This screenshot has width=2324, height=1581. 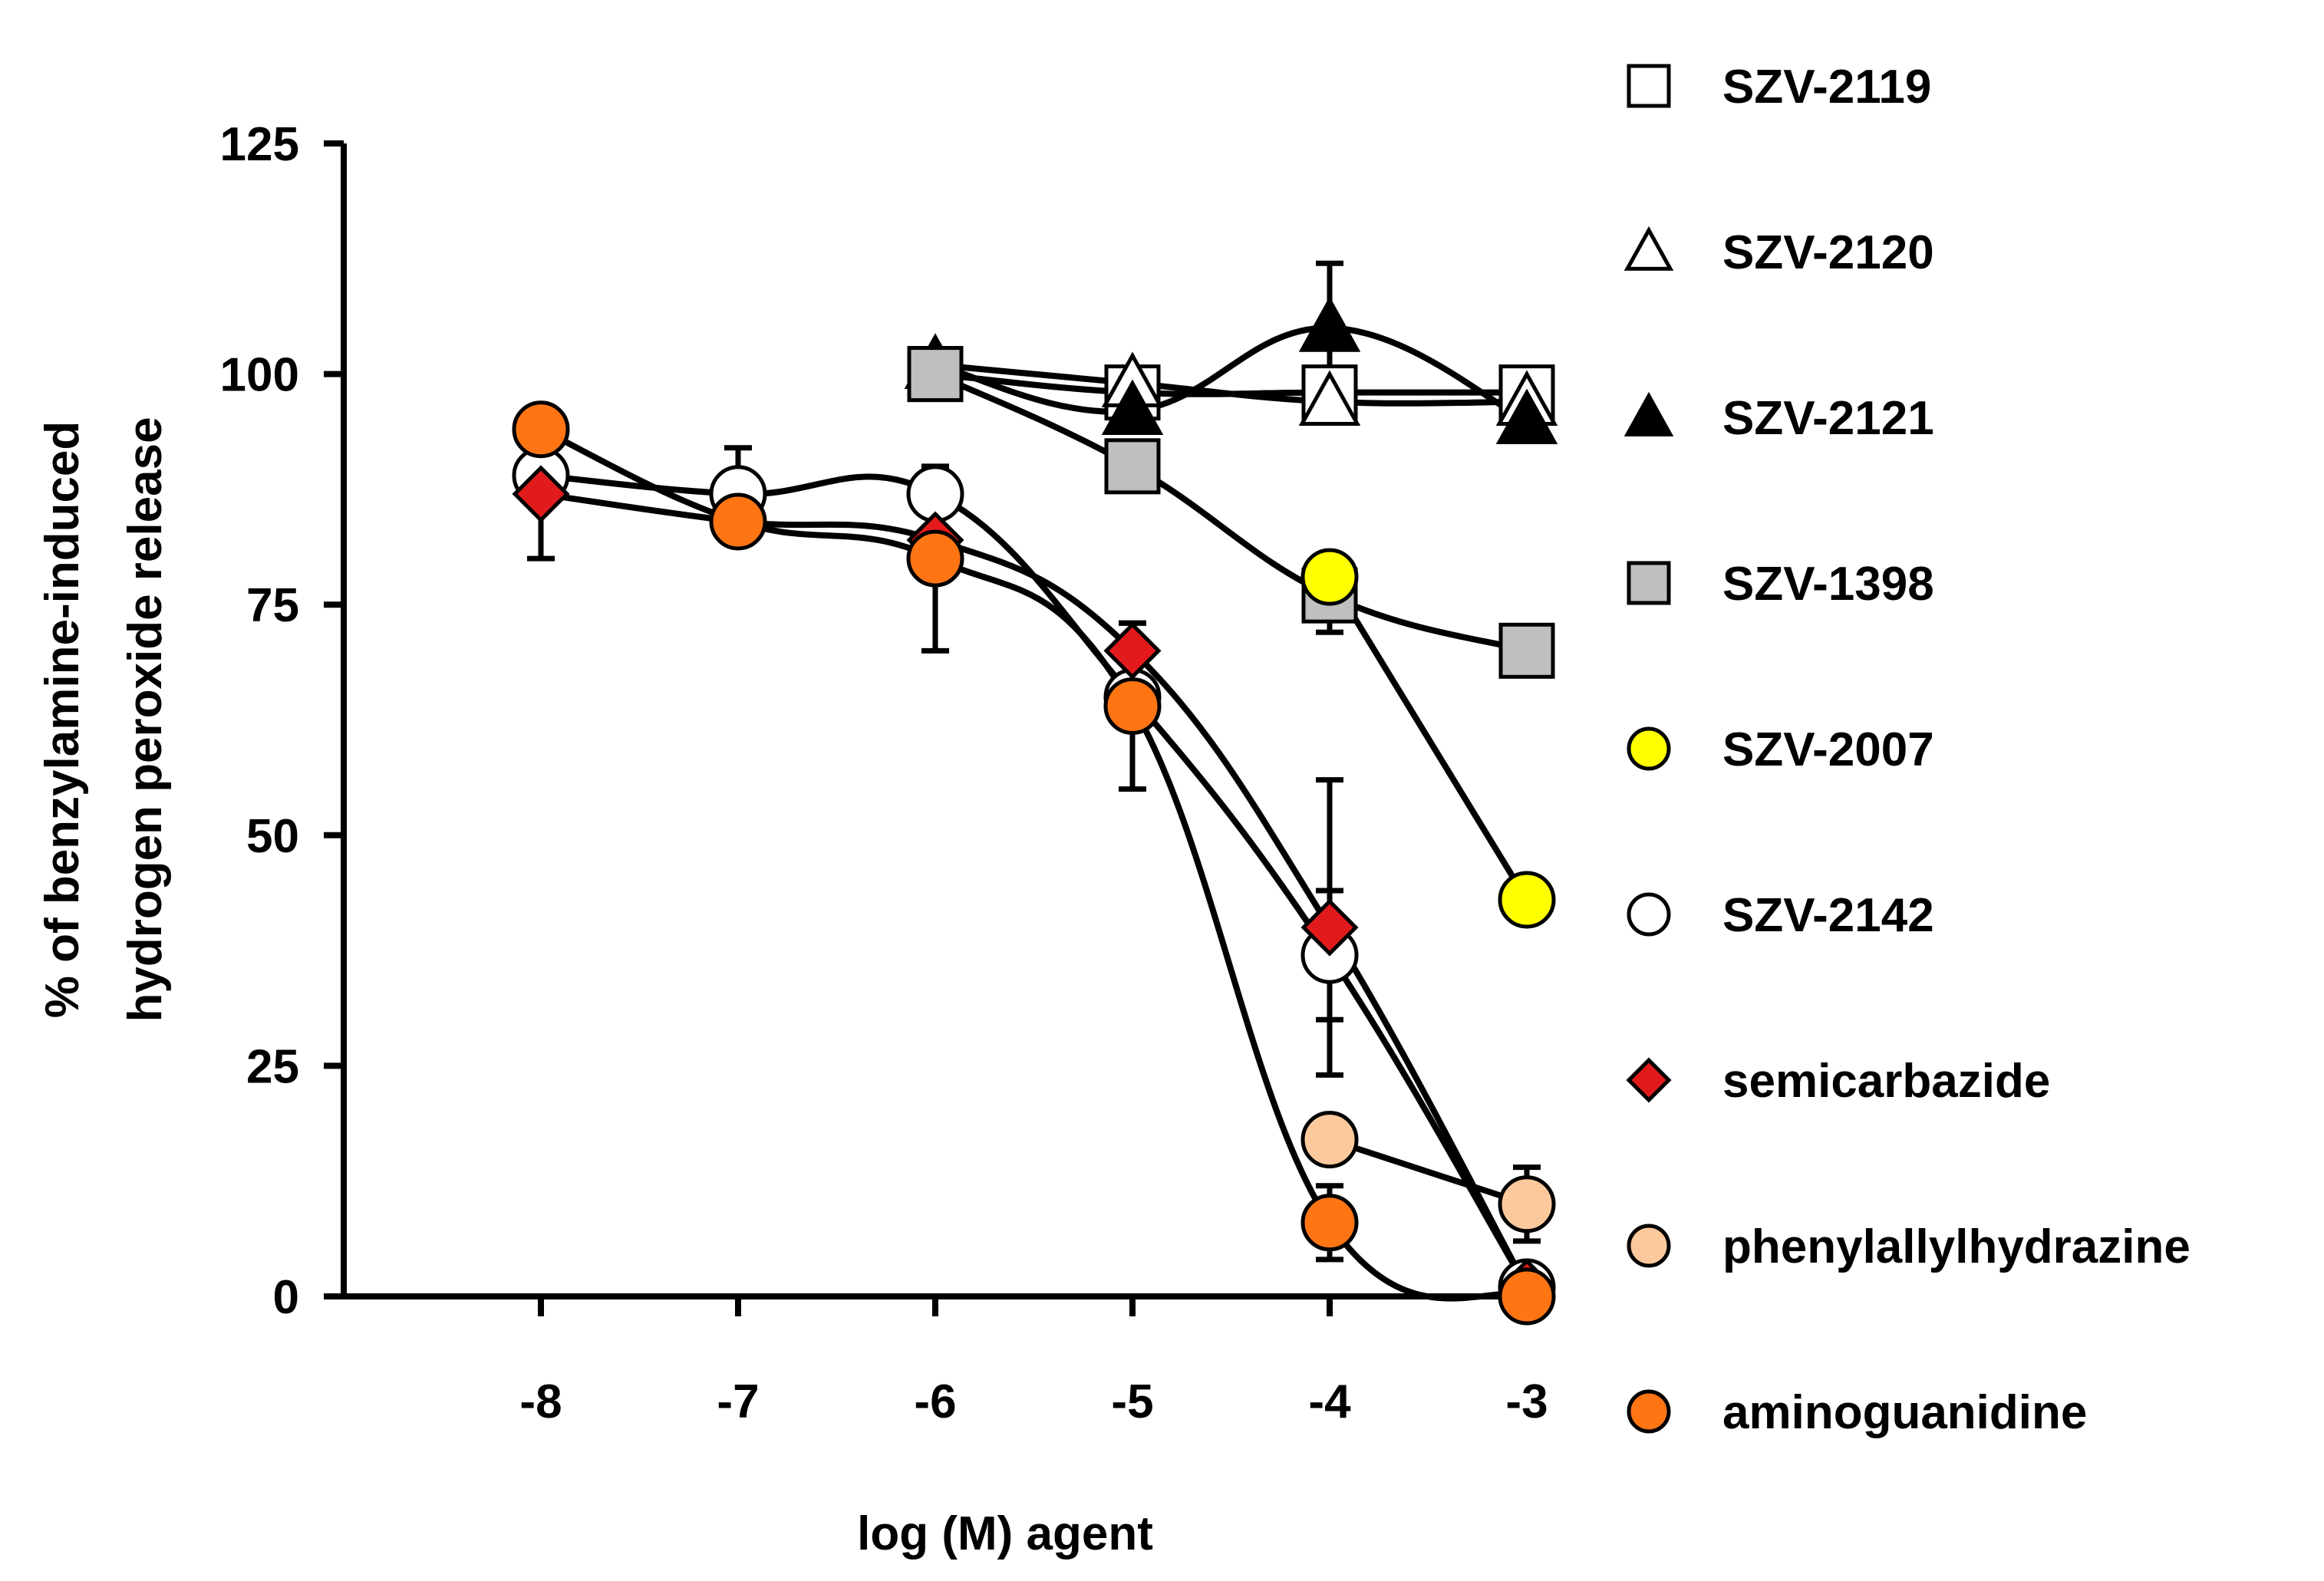 What do you see at coordinates (1132, 1402) in the screenshot?
I see `x-tick-label: -5` at bounding box center [1132, 1402].